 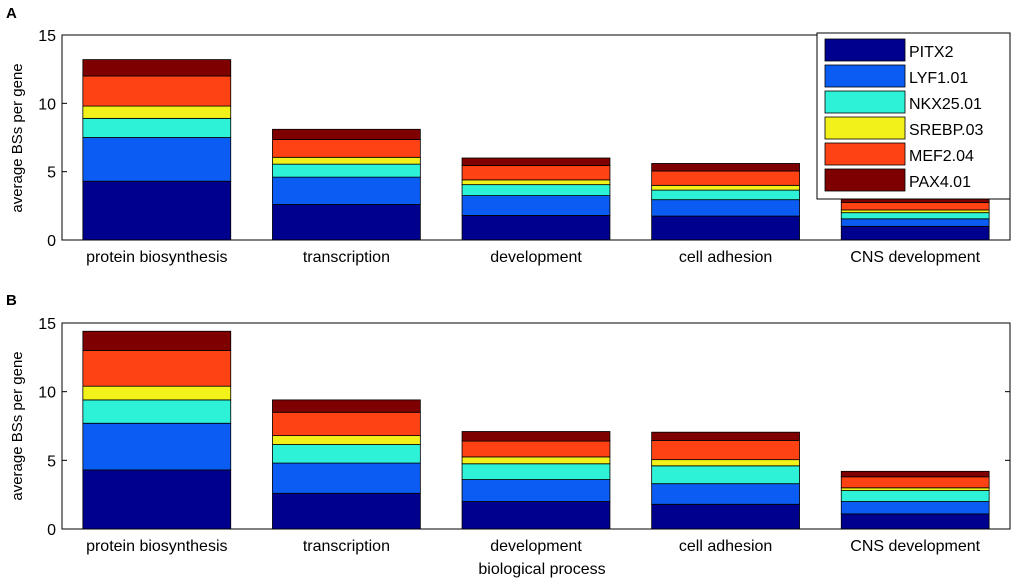 What do you see at coordinates (931, 52) in the screenshot?
I see `legend-label-pitx2: PITX2` at bounding box center [931, 52].